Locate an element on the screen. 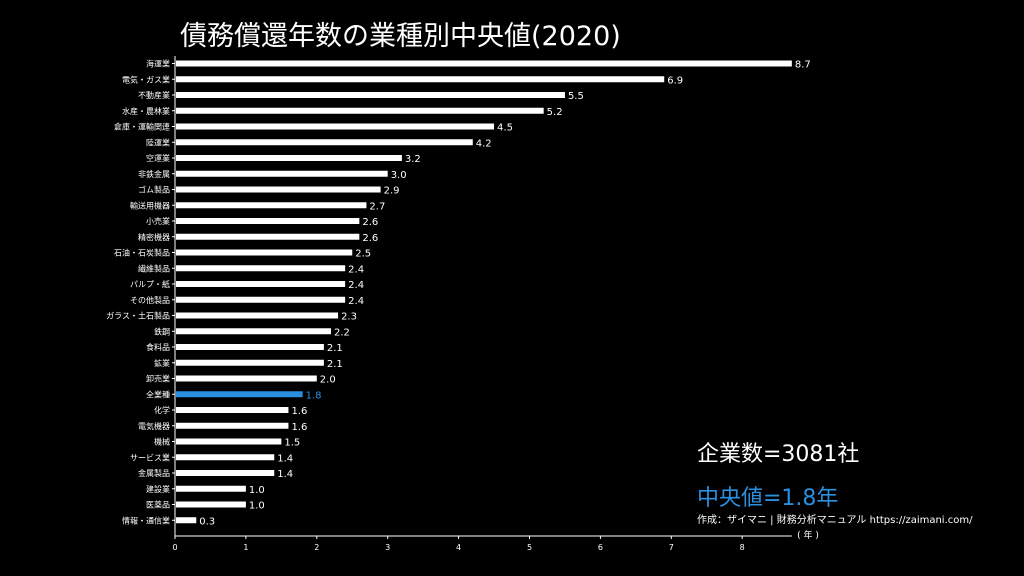 This screenshot has height=576, width=1024. category-label: 陸運業 is located at coordinates (158, 142).